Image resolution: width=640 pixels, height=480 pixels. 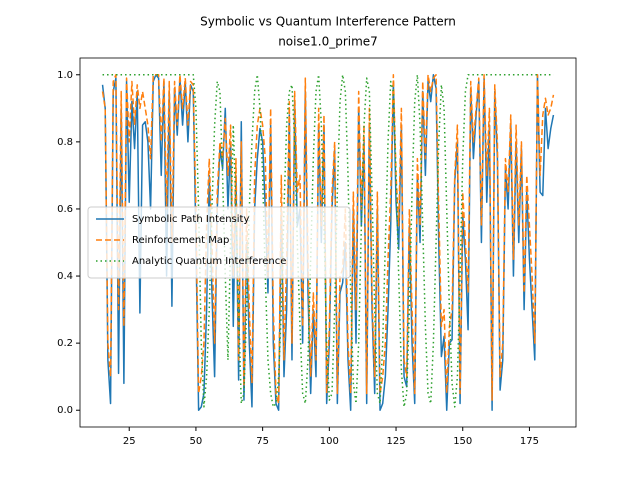 What do you see at coordinates (129, 441) in the screenshot?
I see `x-tick-label: 25` at bounding box center [129, 441].